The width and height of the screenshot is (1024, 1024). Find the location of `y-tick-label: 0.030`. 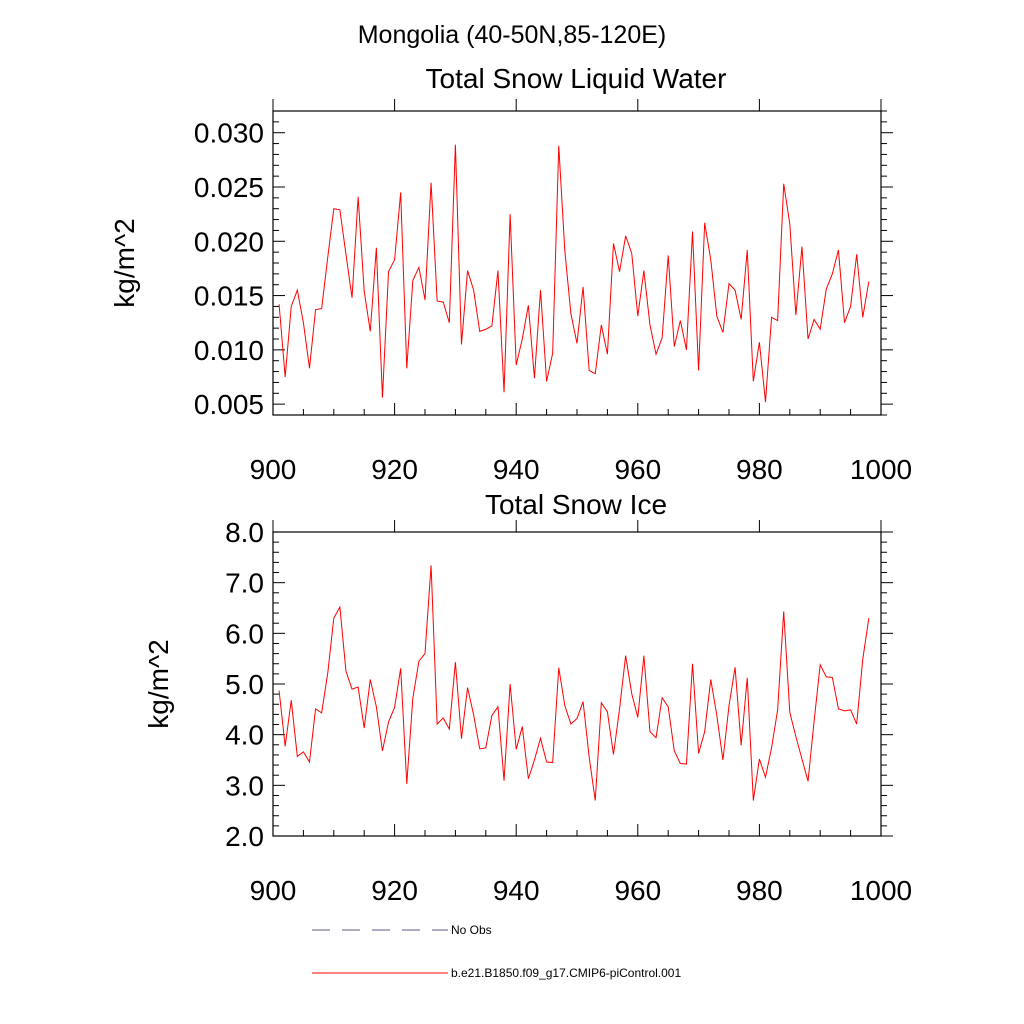

y-tick-label: 0.030 is located at coordinates (229, 133).